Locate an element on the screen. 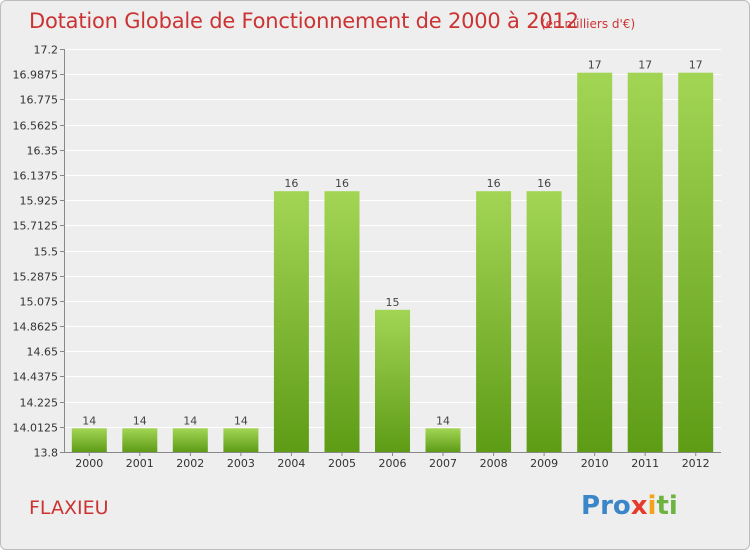 Image resolution: width=750 pixels, height=550 pixels. y-tick-label: 15.7125 is located at coordinates (36, 226).